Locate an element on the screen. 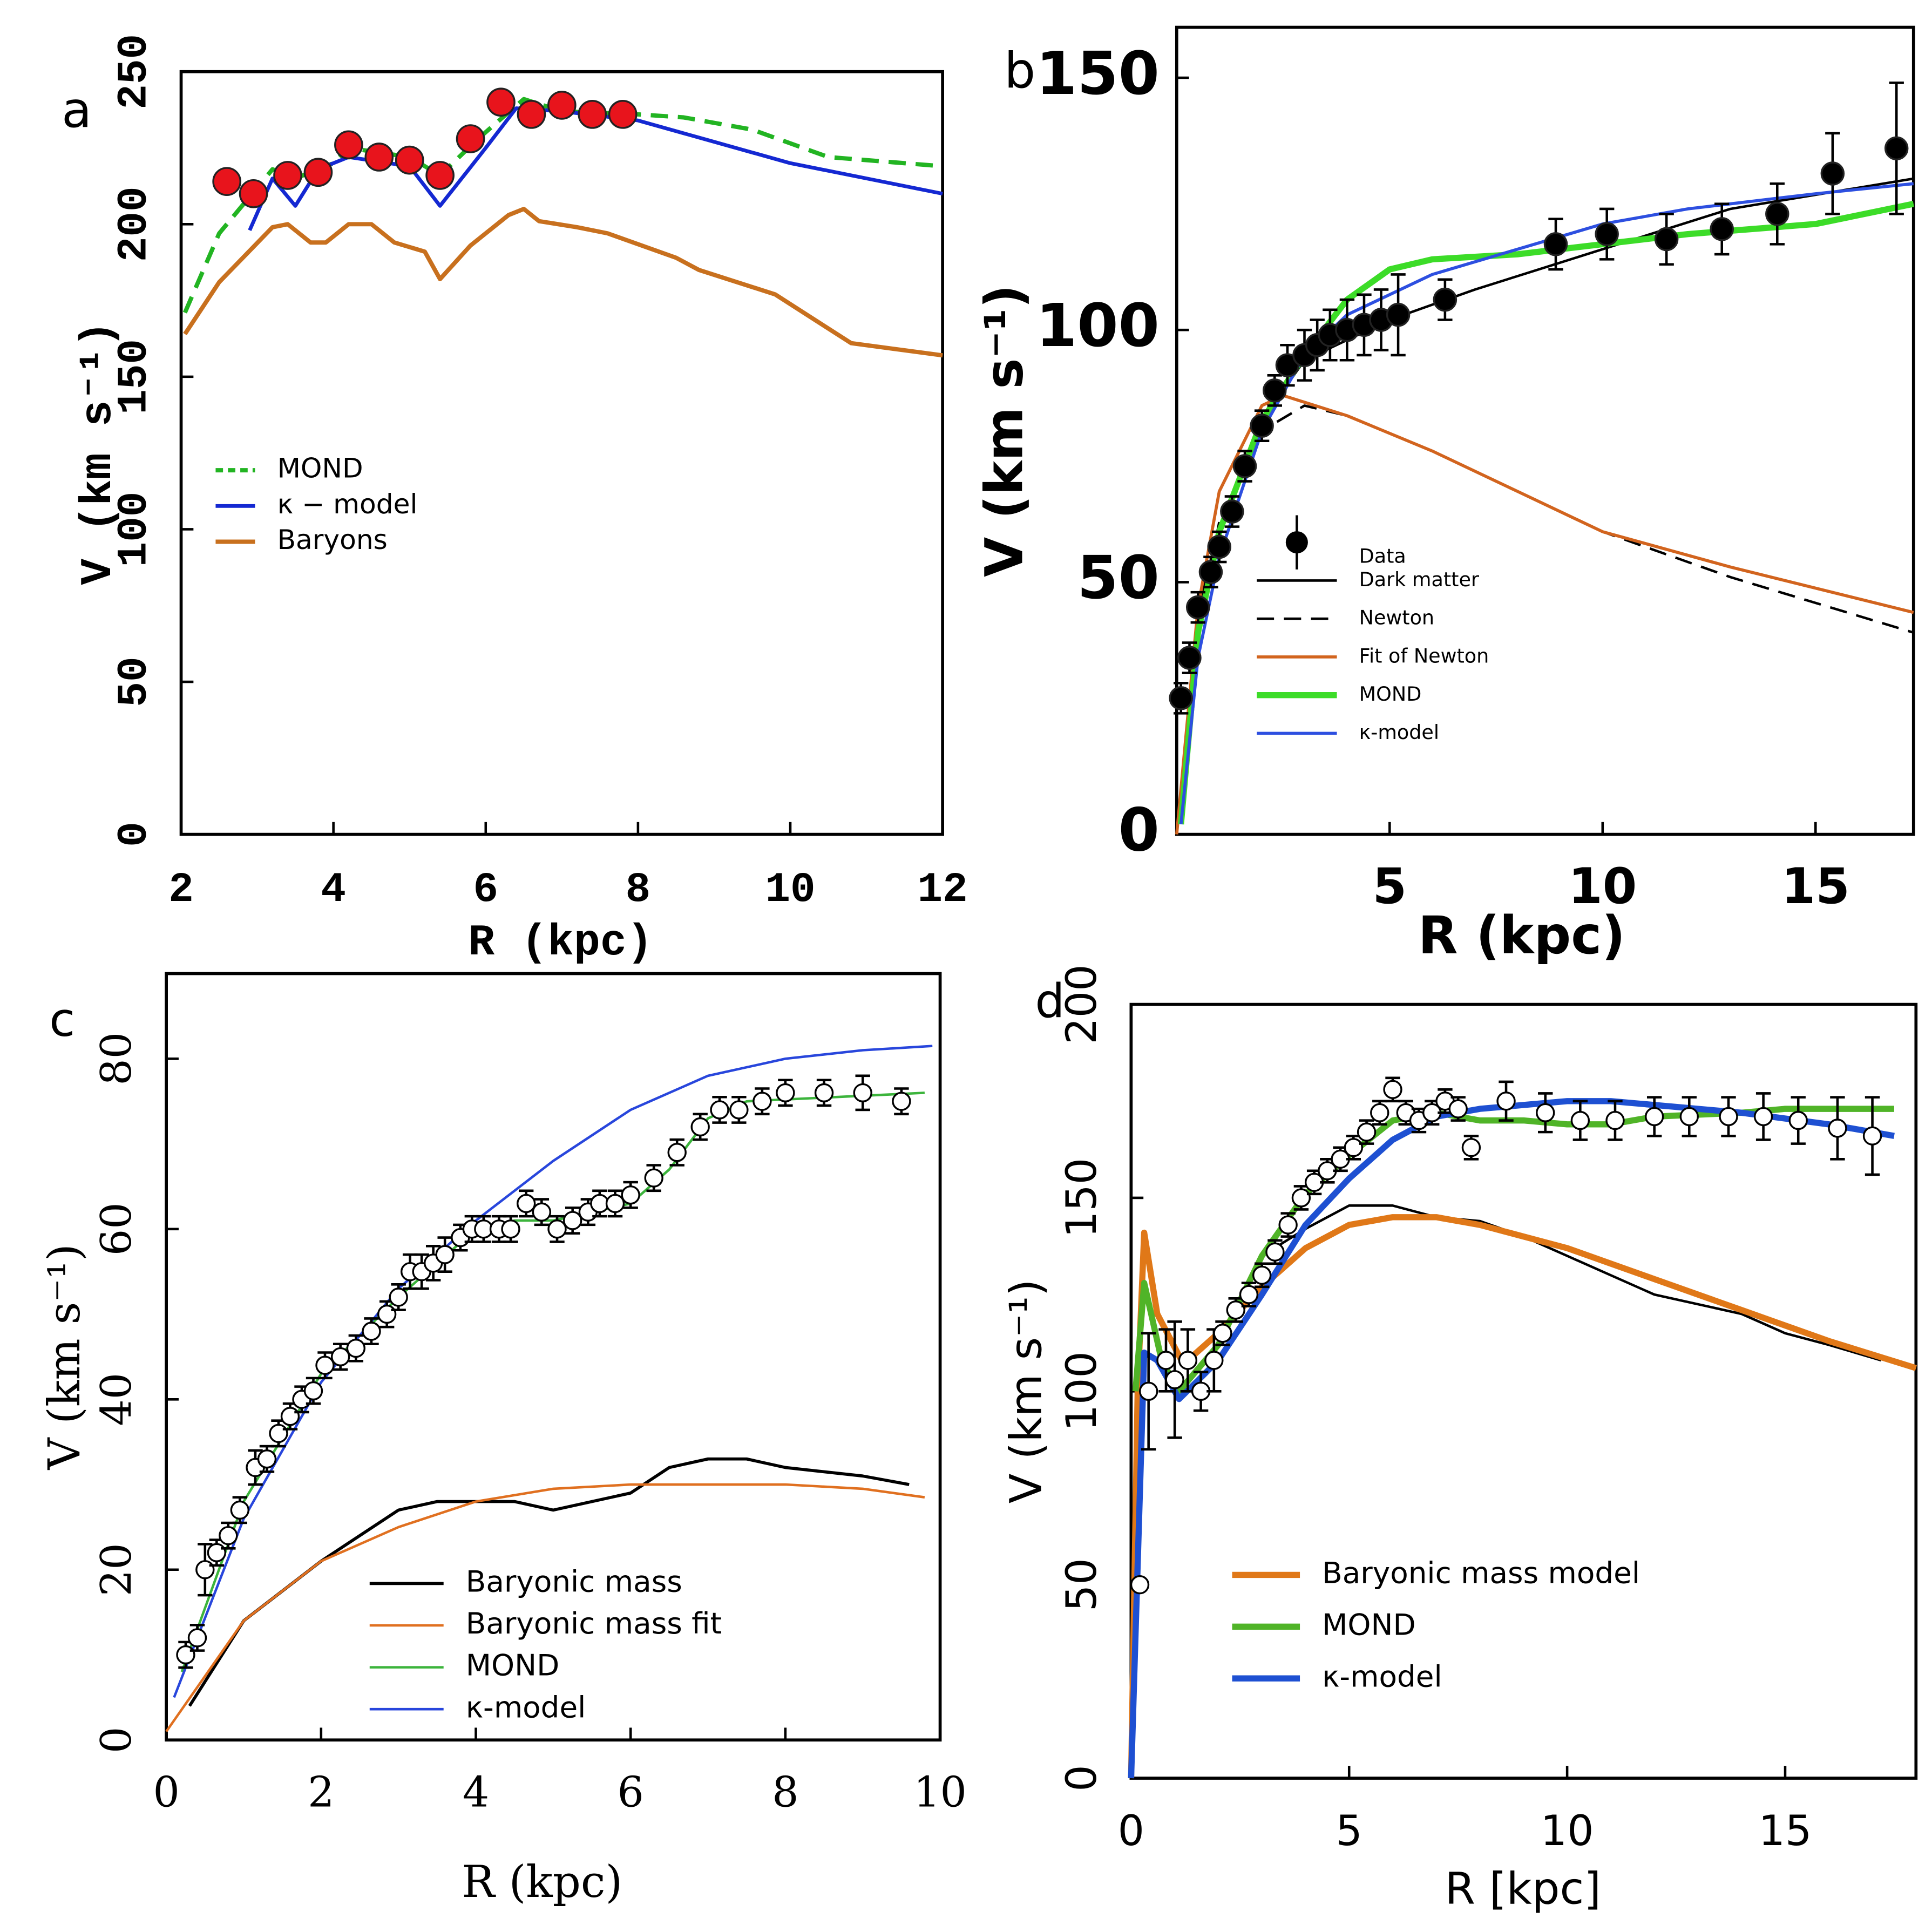  legend-entry: Dark matter is located at coordinates (1369, 579).